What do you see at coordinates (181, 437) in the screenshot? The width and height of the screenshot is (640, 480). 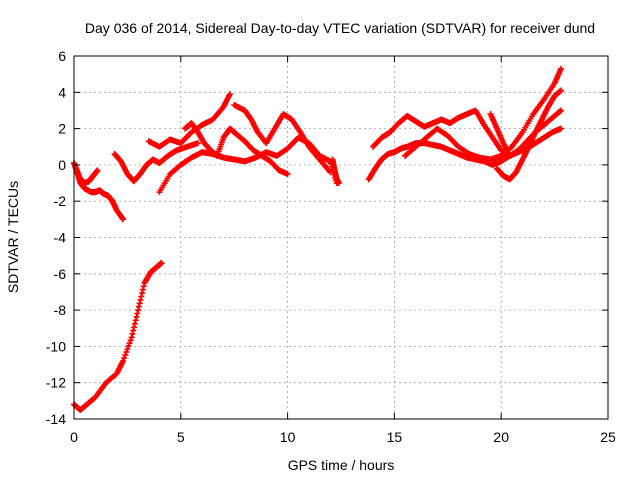 I see `x-tick-label: 5` at bounding box center [181, 437].